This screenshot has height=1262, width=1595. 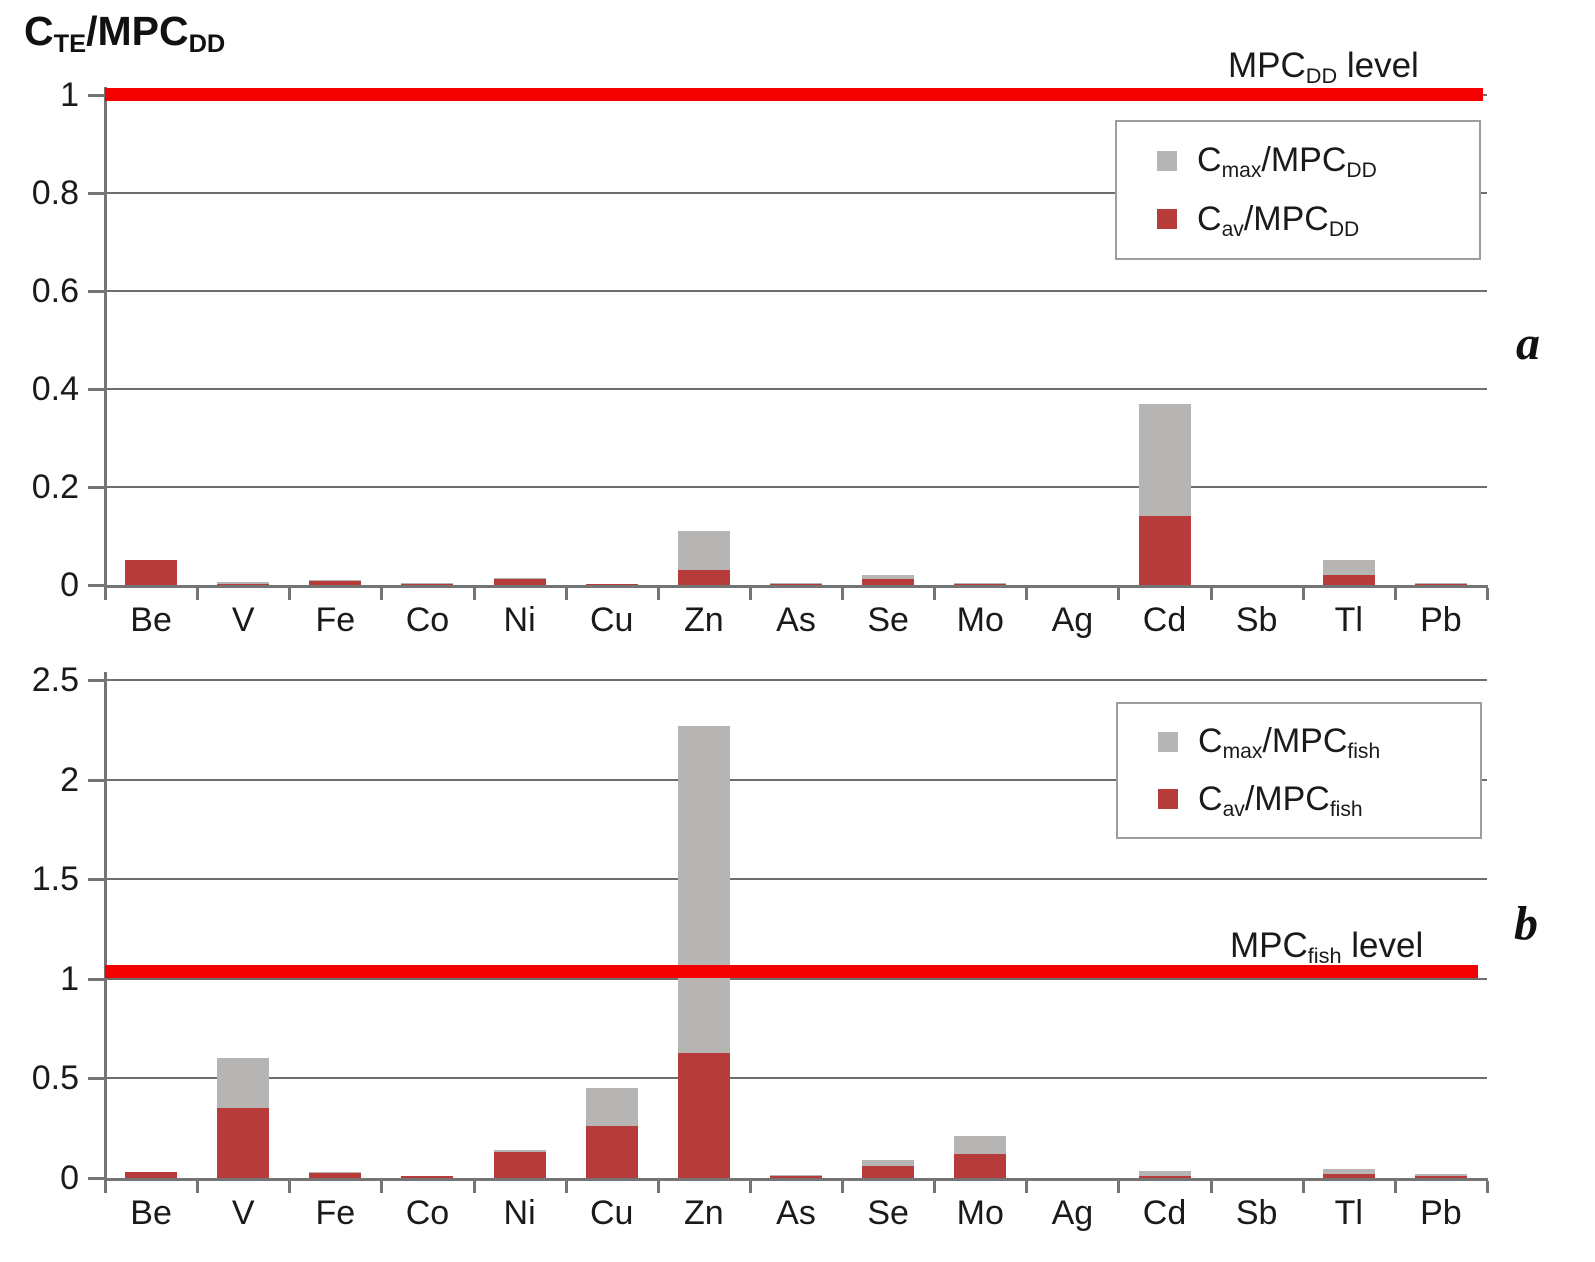 What do you see at coordinates (55, 193) in the screenshot?
I see `y-tick-label: 0.8` at bounding box center [55, 193].